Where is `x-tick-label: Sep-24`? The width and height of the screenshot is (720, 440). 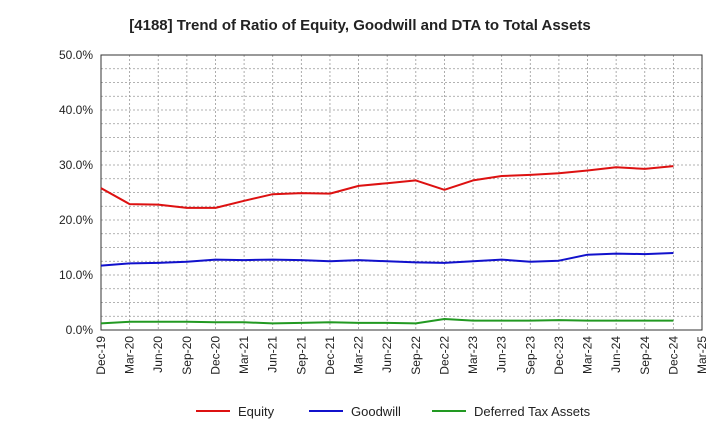
x-tick-label: Sep-24 is located at coordinates (645, 355).